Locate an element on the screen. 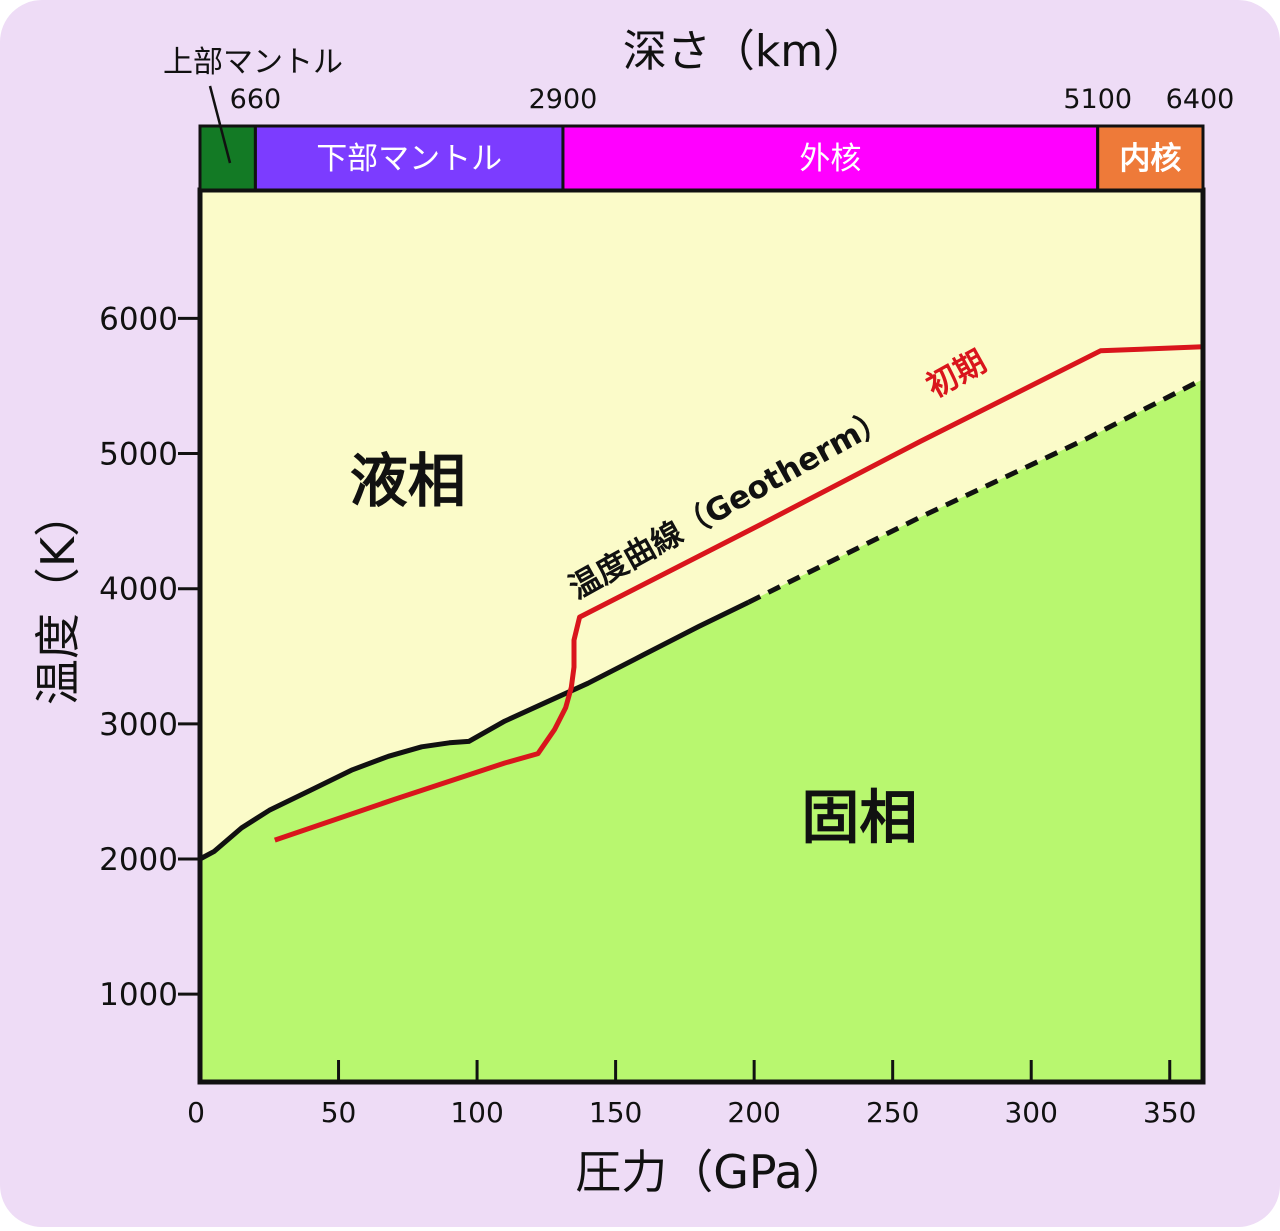  liquid-region-label: 液相 is located at coordinates (408, 481).